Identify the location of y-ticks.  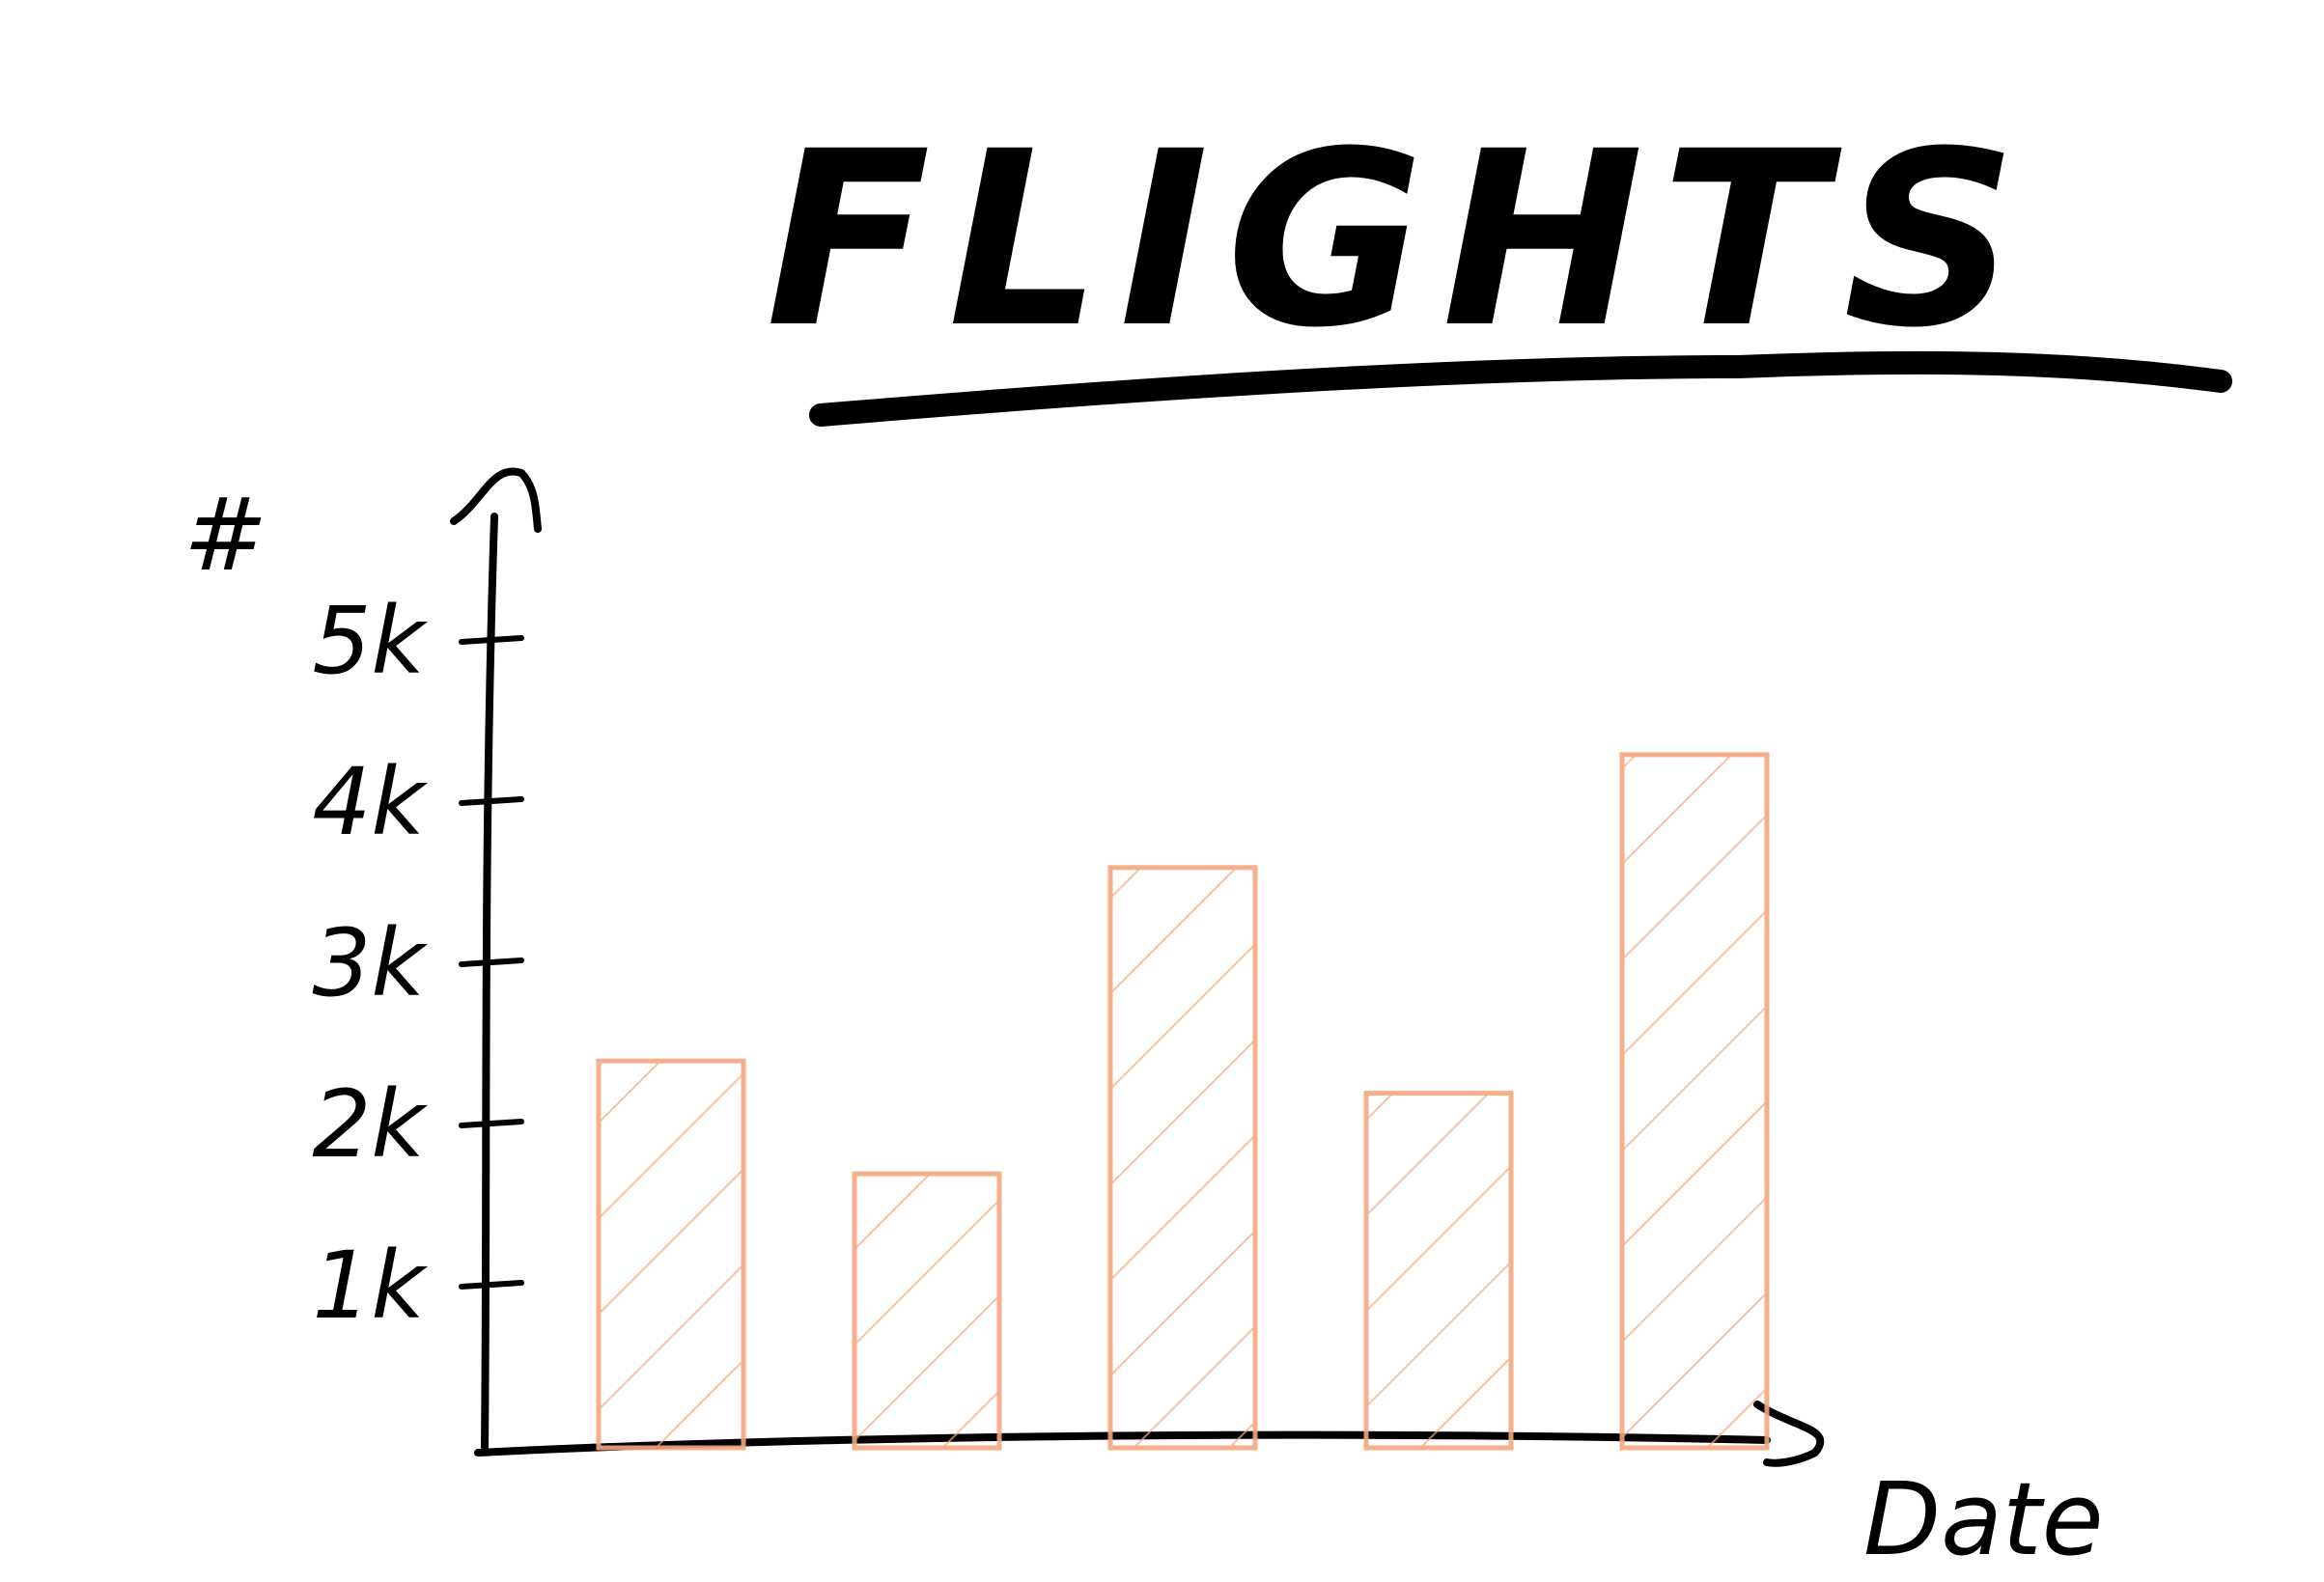
(492, 962).